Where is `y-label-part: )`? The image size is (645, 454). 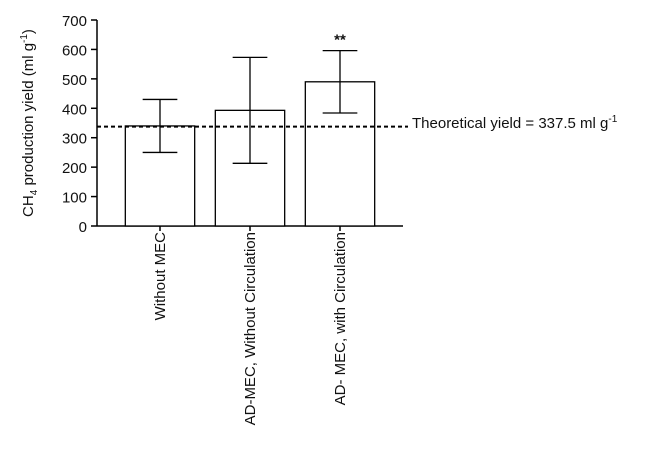
y-label-part: ) is located at coordinates (28, 31).